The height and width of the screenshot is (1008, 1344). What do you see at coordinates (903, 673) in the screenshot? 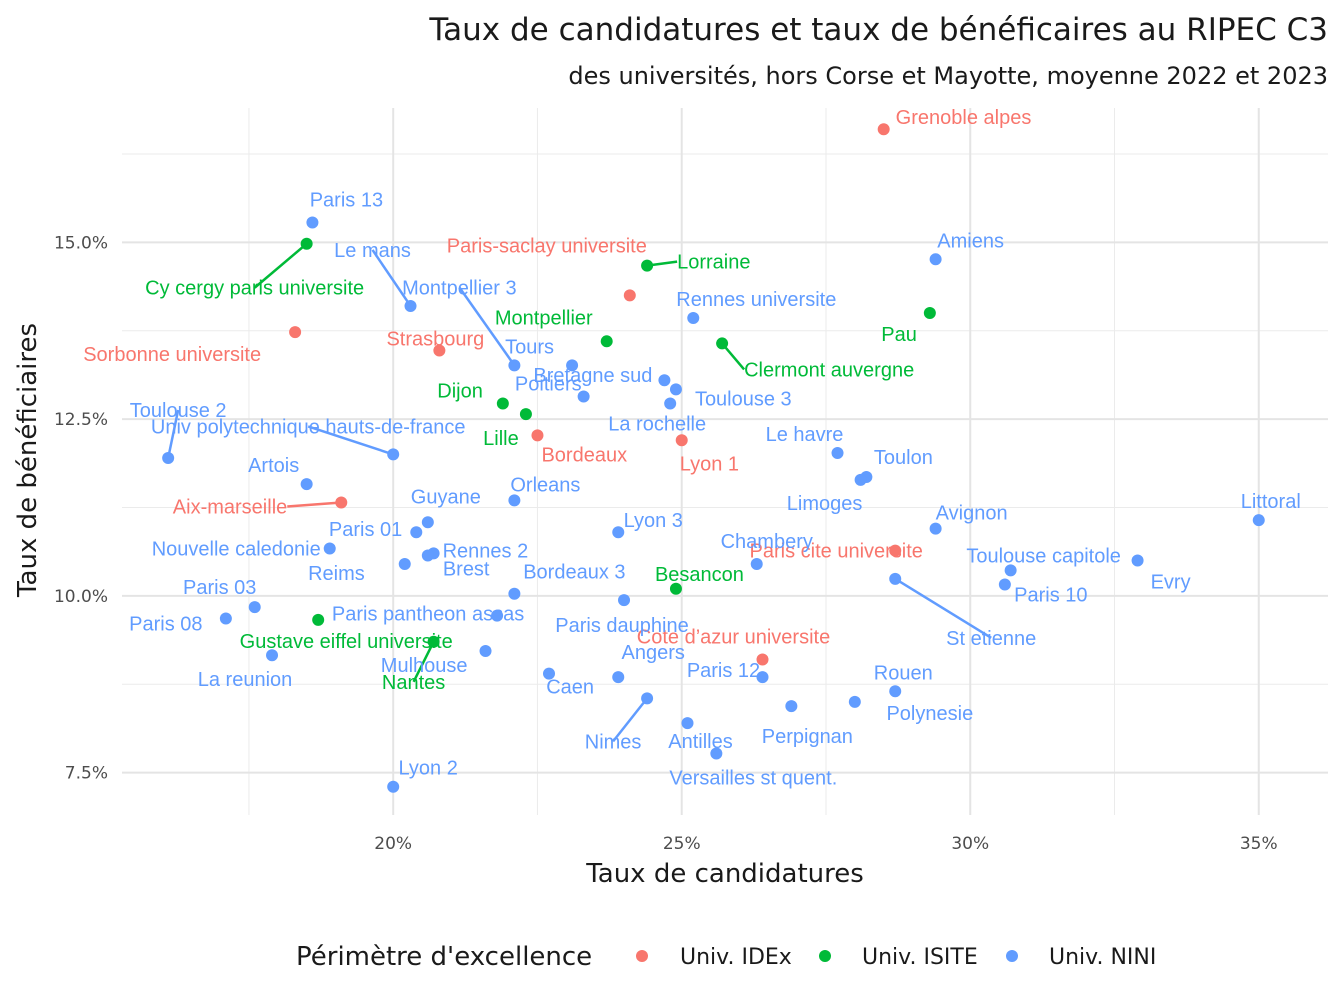
I see `label-rouen: Rouen` at bounding box center [903, 673].